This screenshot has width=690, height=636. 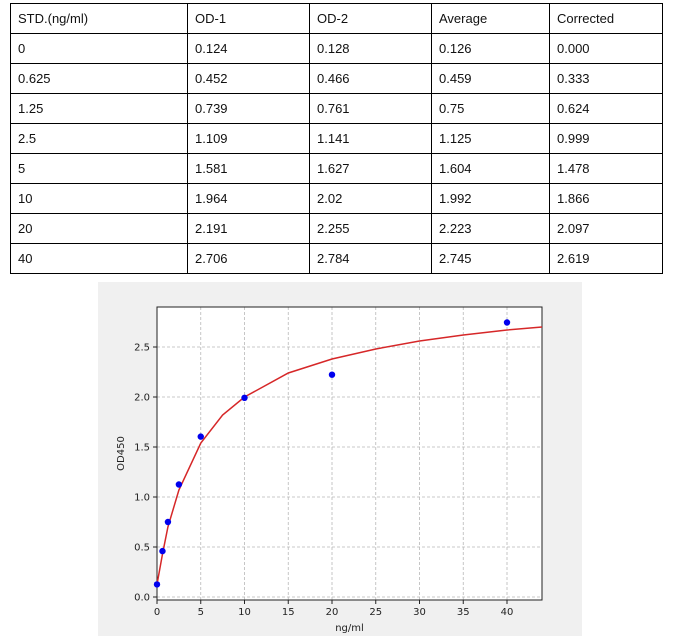 I want to click on table-cell: 5, so click(x=99, y=168).